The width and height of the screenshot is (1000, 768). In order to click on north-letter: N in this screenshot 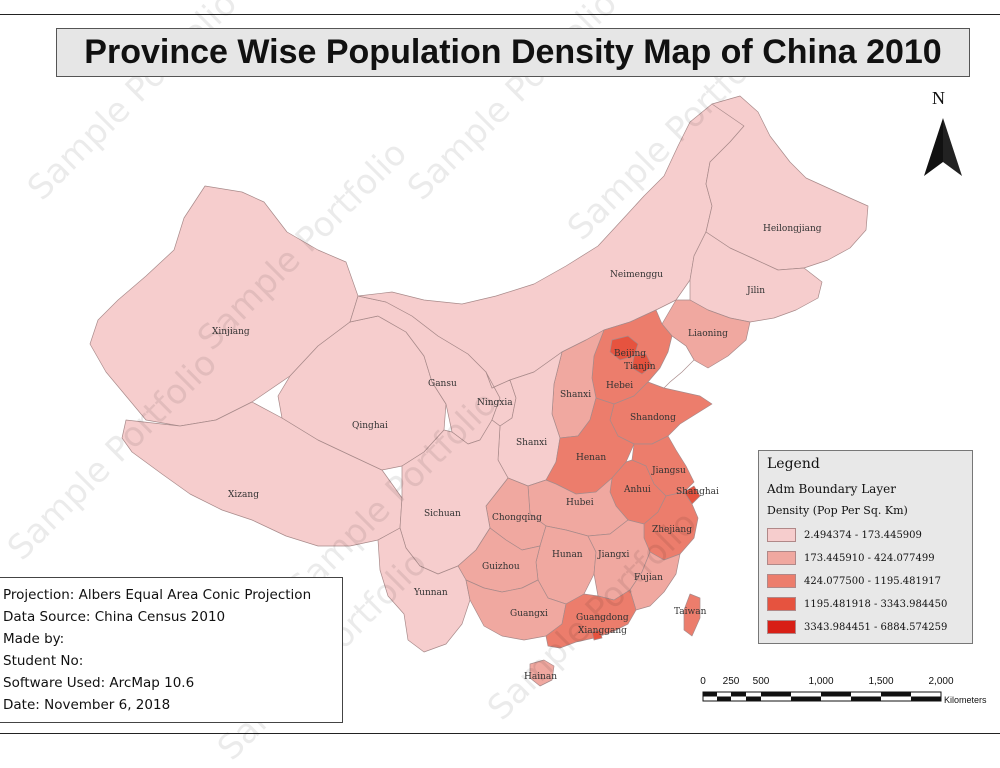, I will do `click(938, 98)`.